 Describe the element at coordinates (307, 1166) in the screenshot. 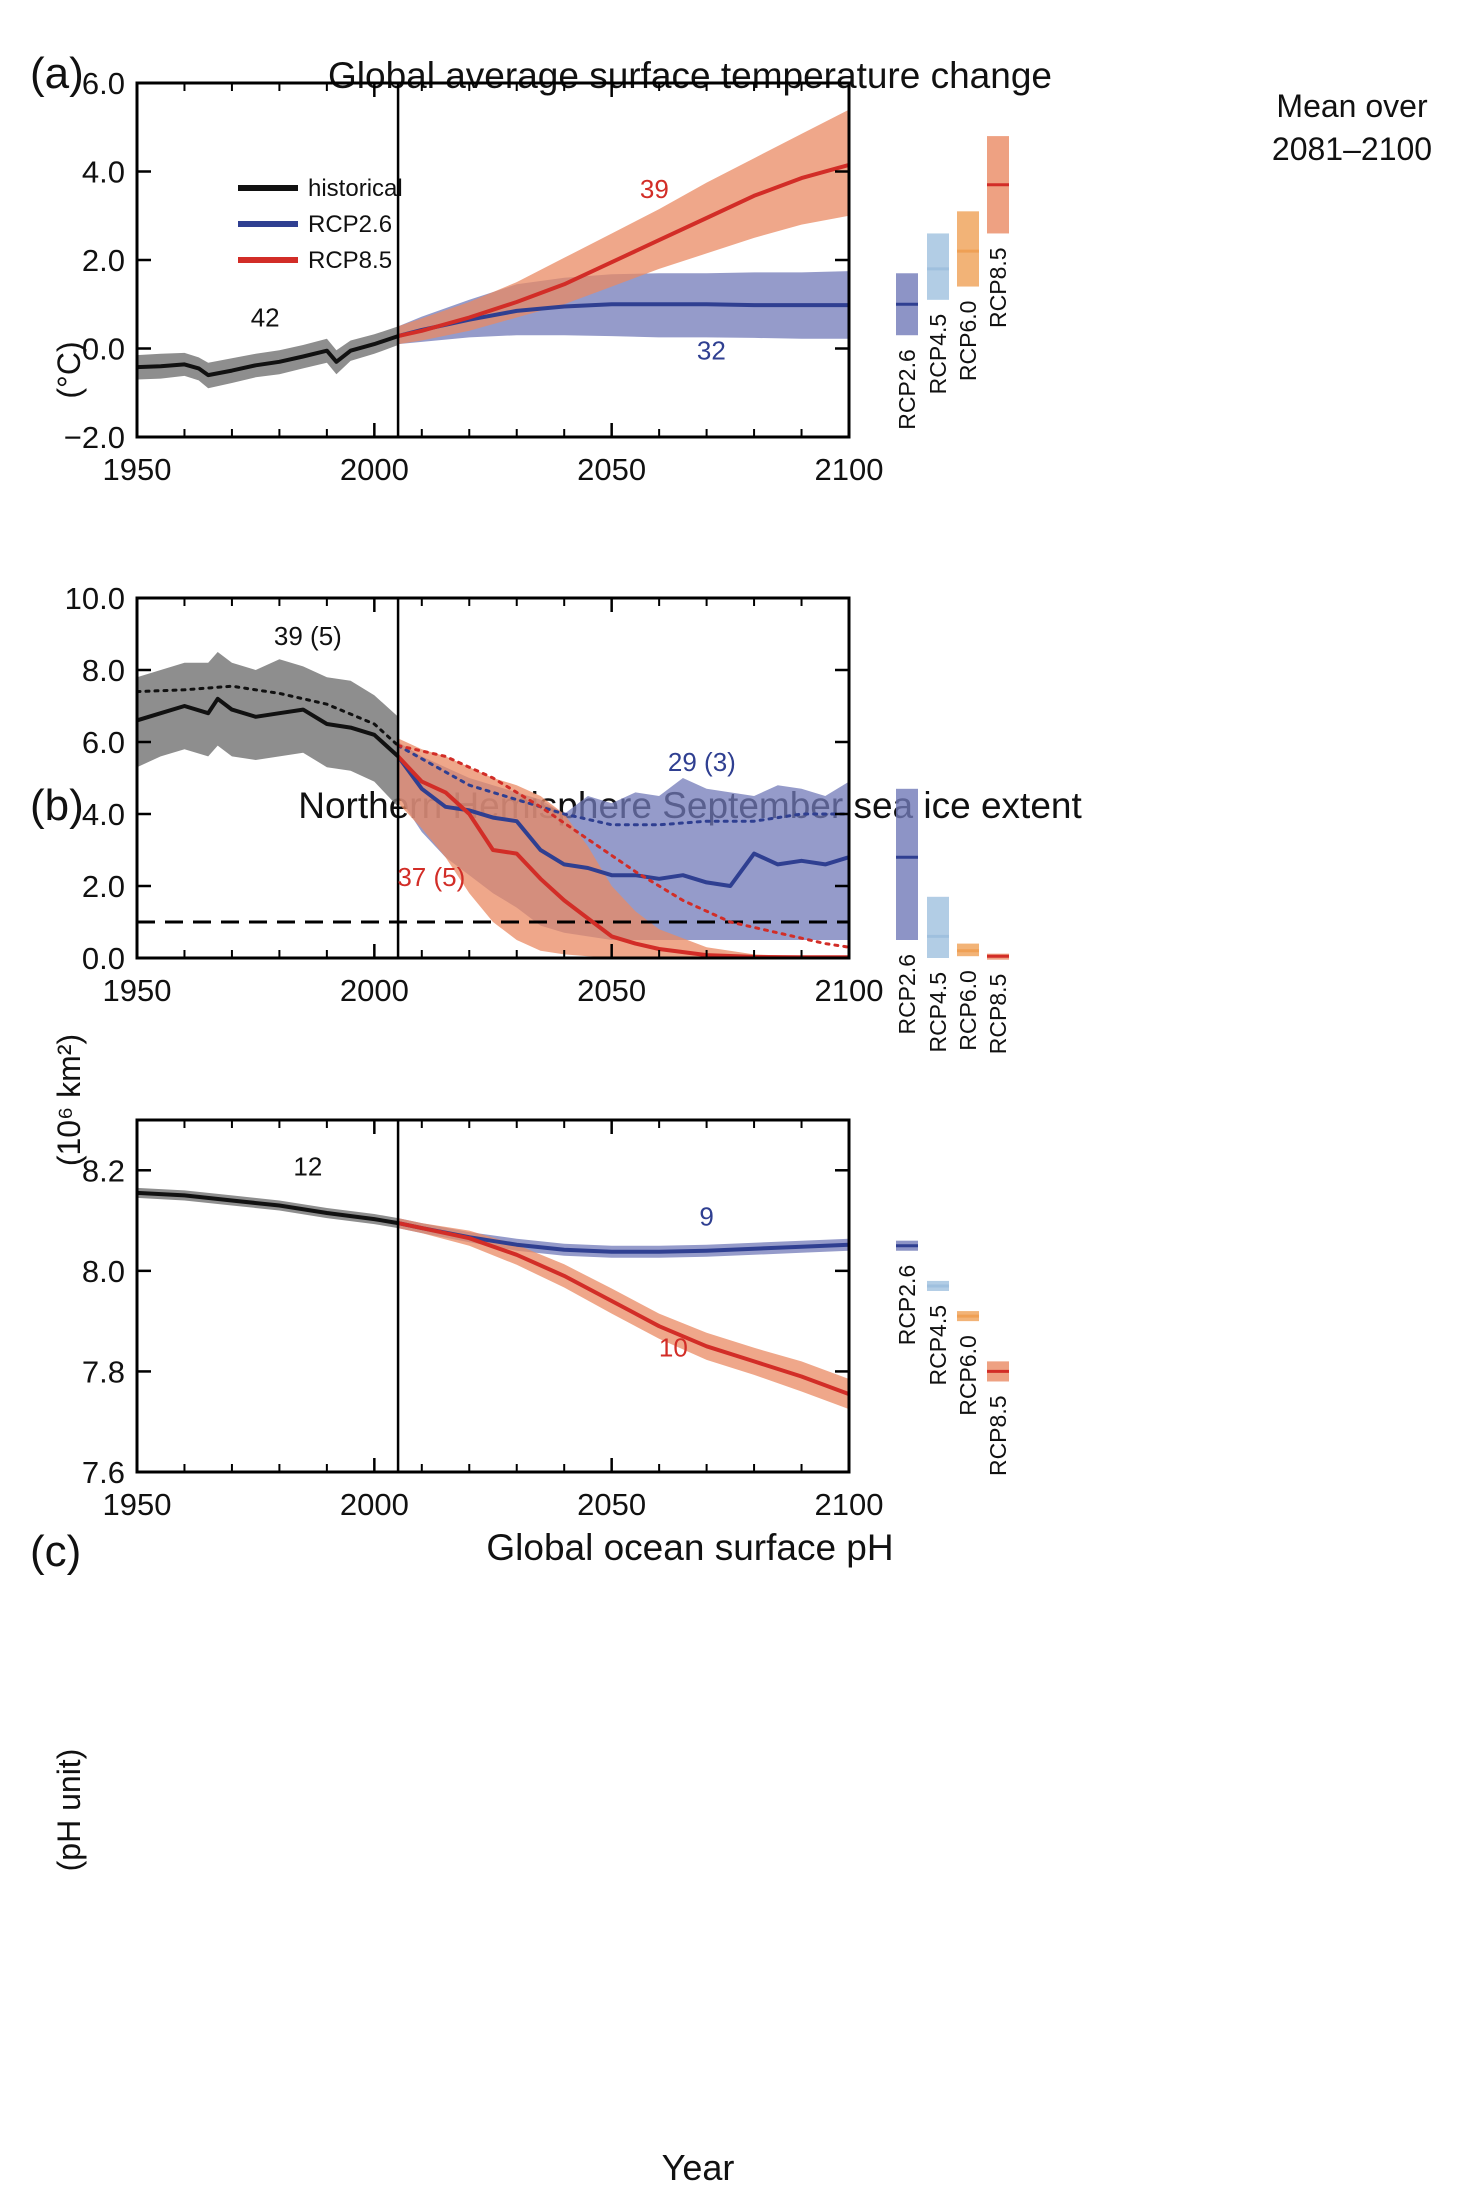

I see `model-count-label-historical: 12` at that location.